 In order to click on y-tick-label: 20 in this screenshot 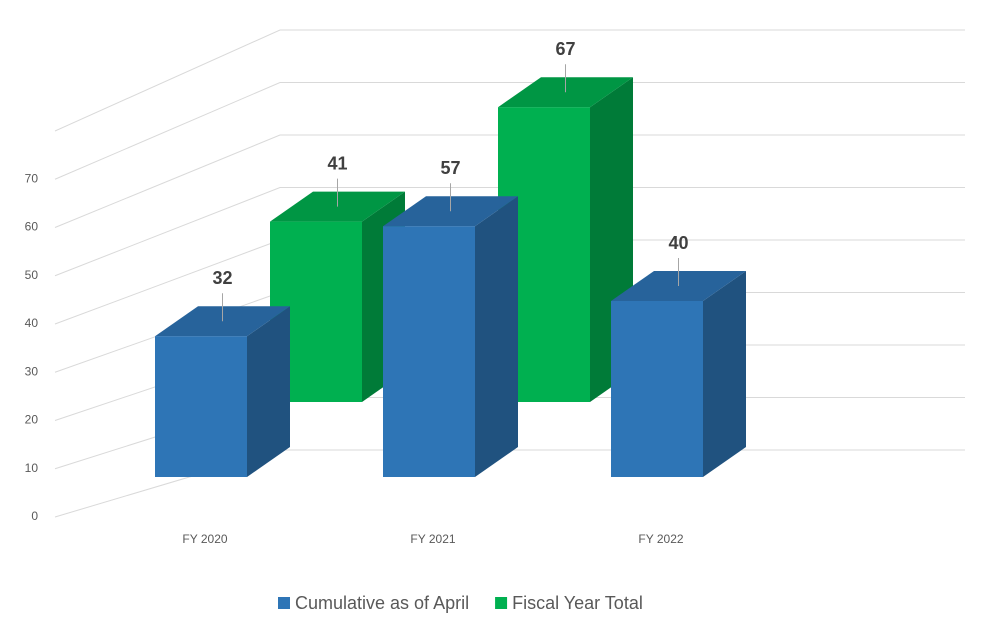, I will do `click(32, 420)`.